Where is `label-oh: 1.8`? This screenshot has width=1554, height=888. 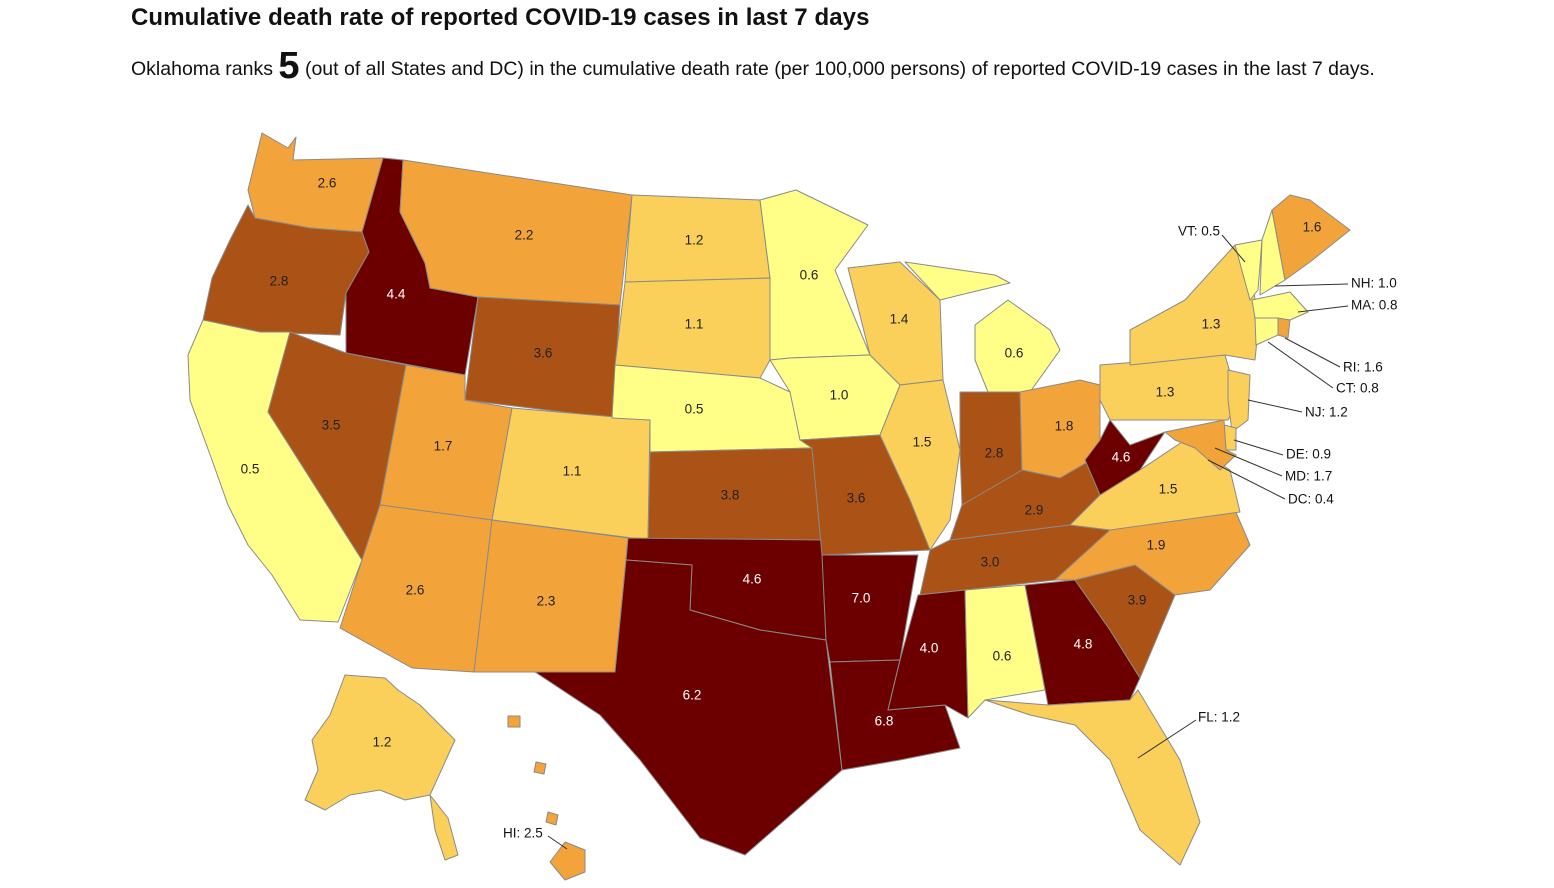
label-oh: 1.8 is located at coordinates (1064, 426).